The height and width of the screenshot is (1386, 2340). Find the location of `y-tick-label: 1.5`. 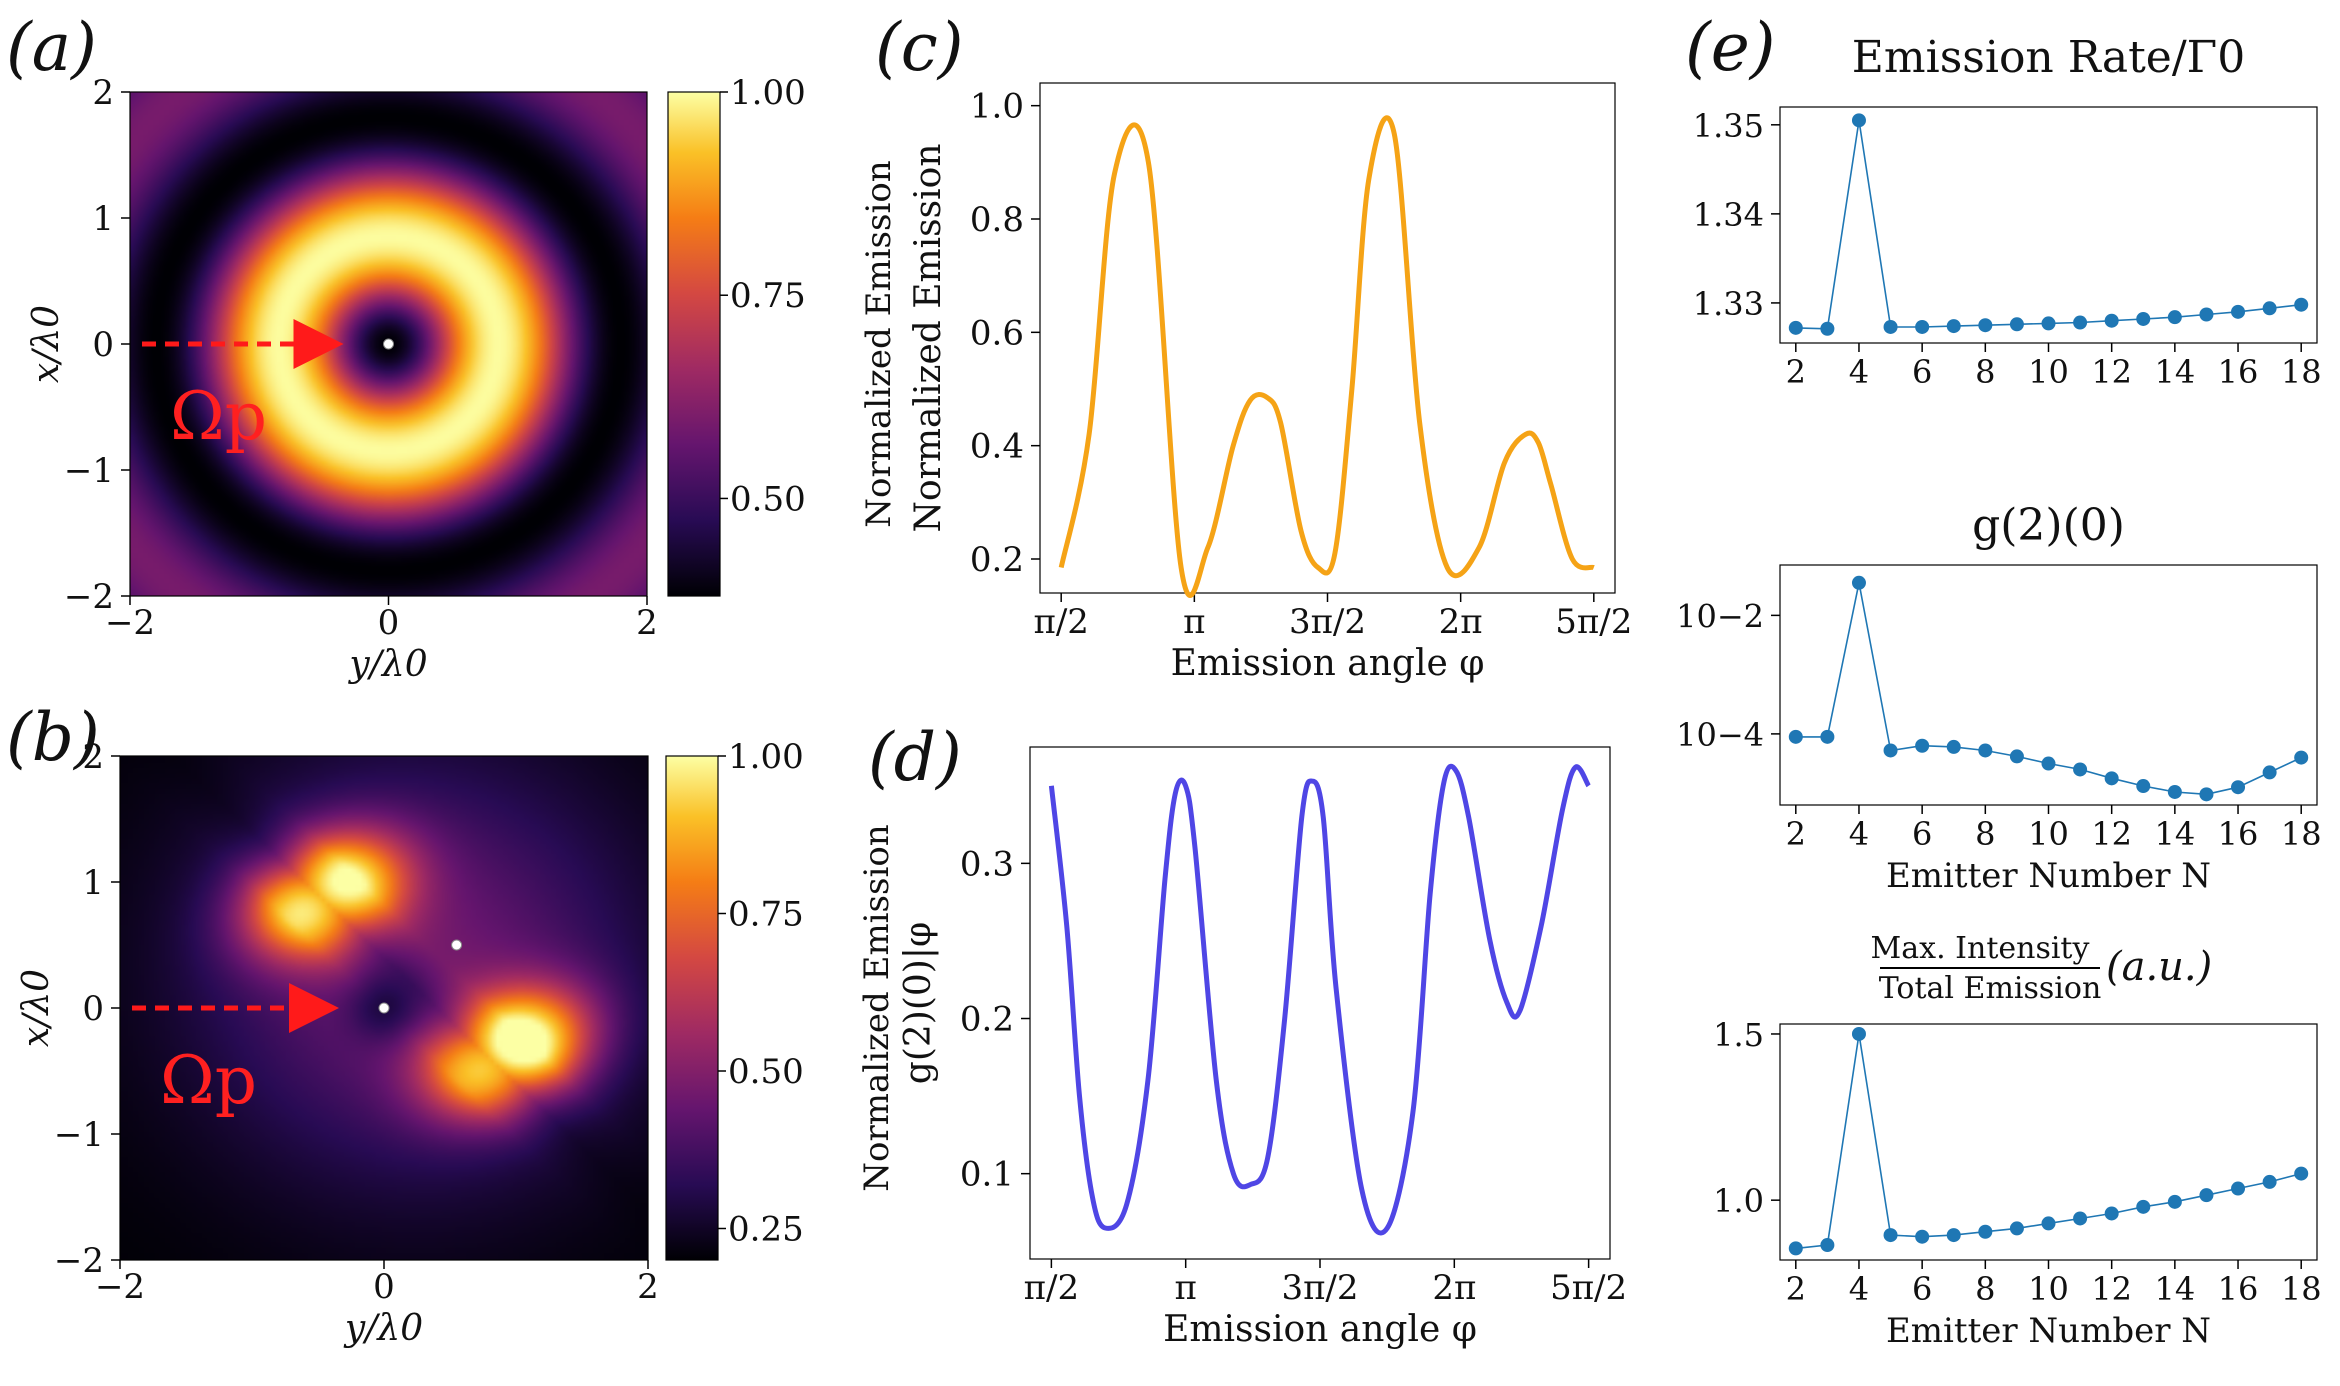

y-tick-label: 1.5 is located at coordinates (1738, 1035).